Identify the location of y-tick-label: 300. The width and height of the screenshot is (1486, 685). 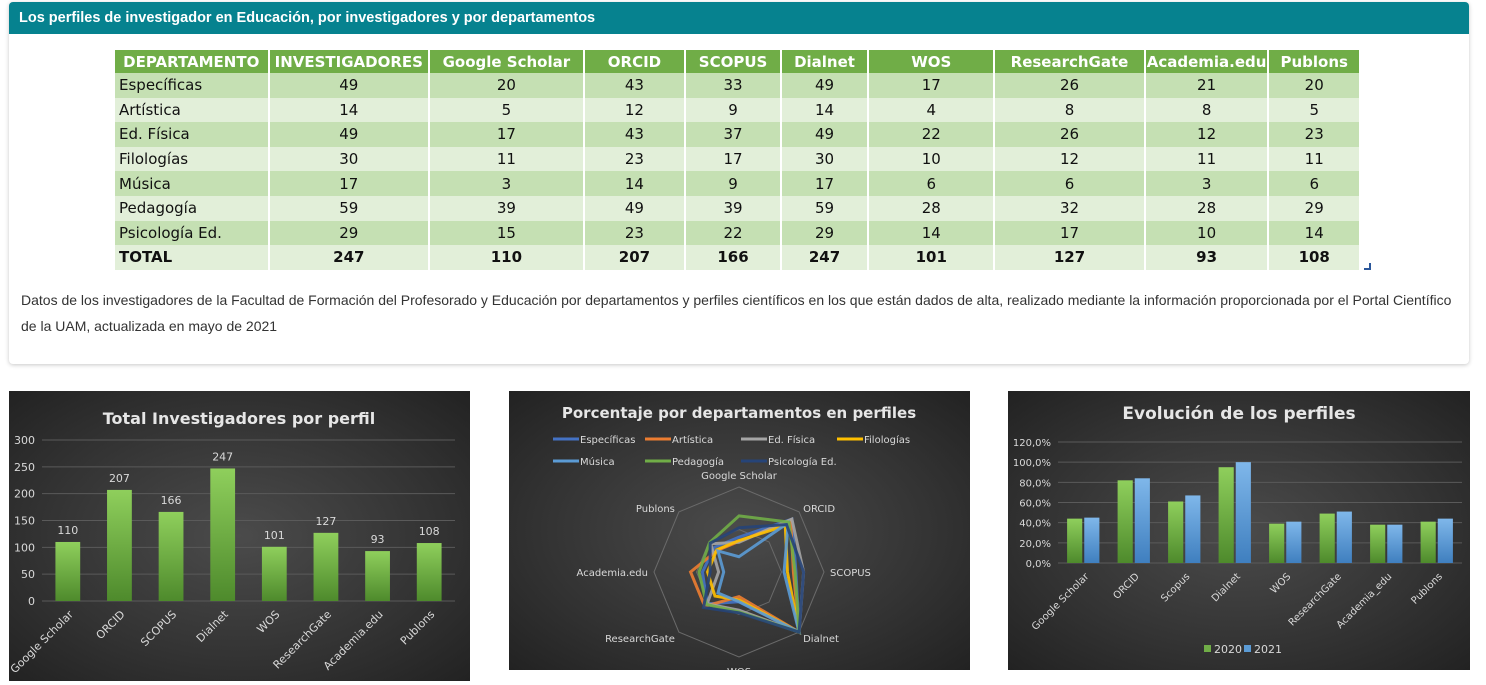
(24, 440).